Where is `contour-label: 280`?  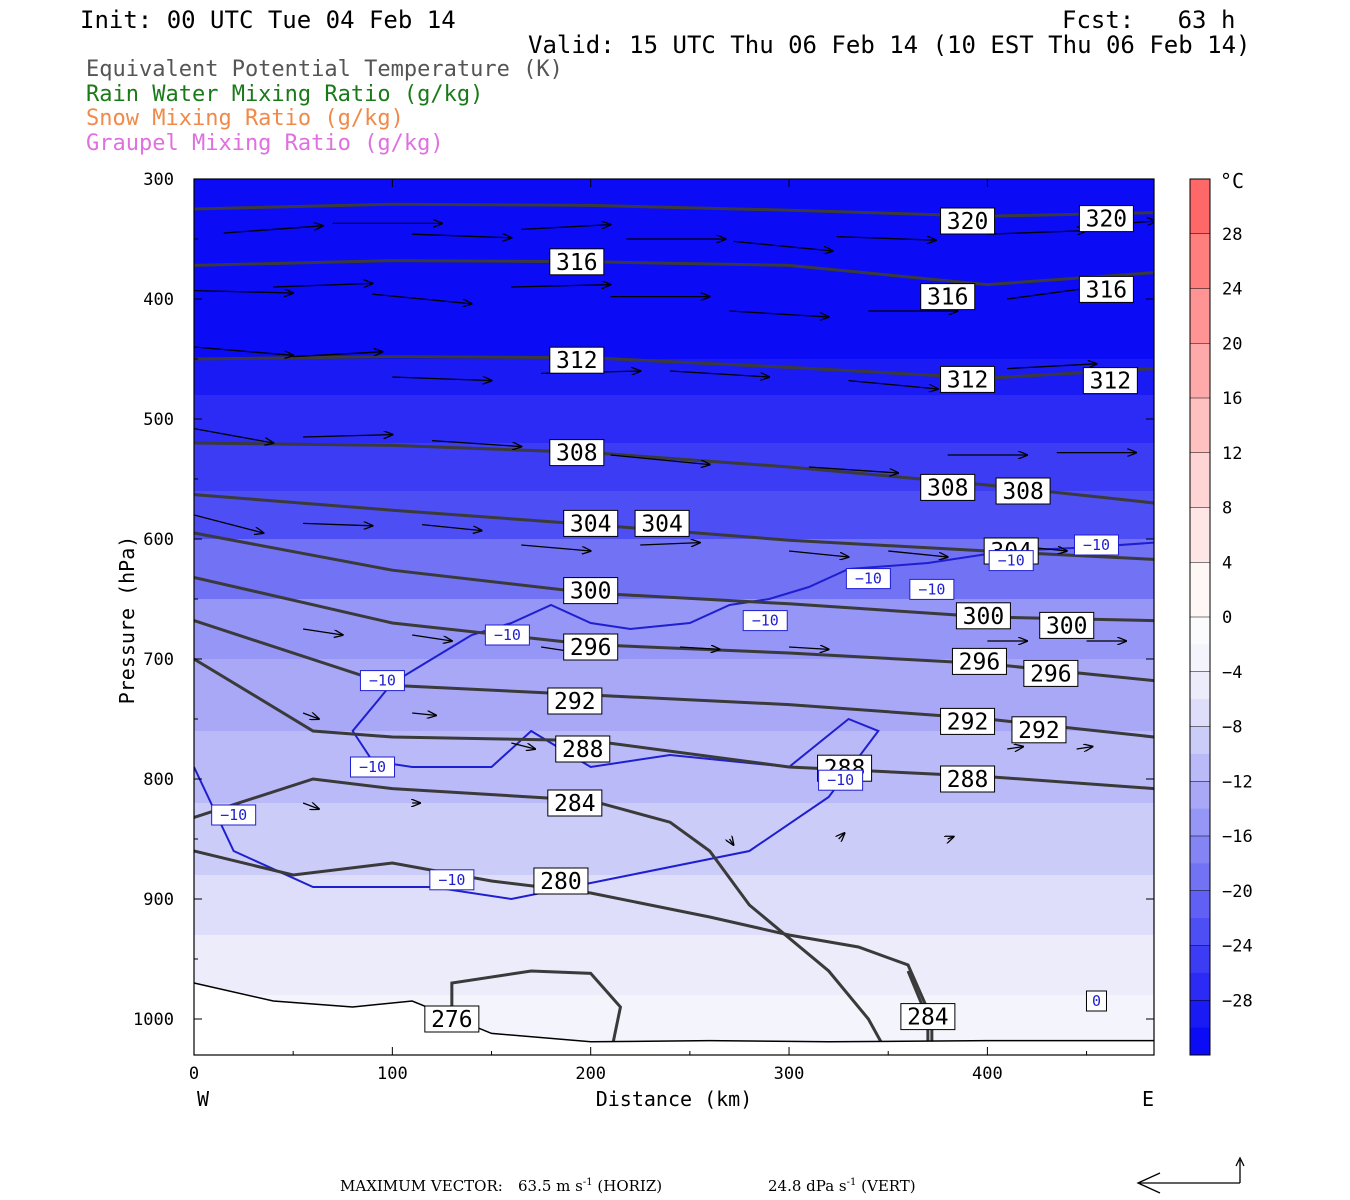 contour-label: 280 is located at coordinates (561, 881).